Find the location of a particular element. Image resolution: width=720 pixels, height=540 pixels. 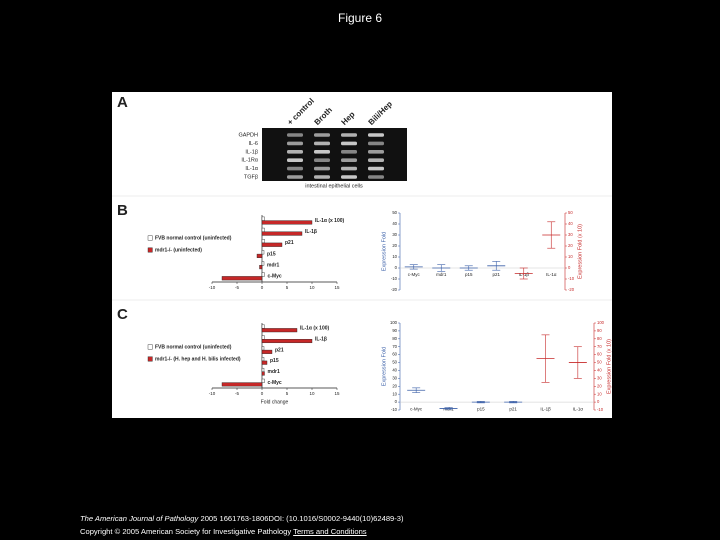

category-label: mdr1 is located at coordinates (441, 274).